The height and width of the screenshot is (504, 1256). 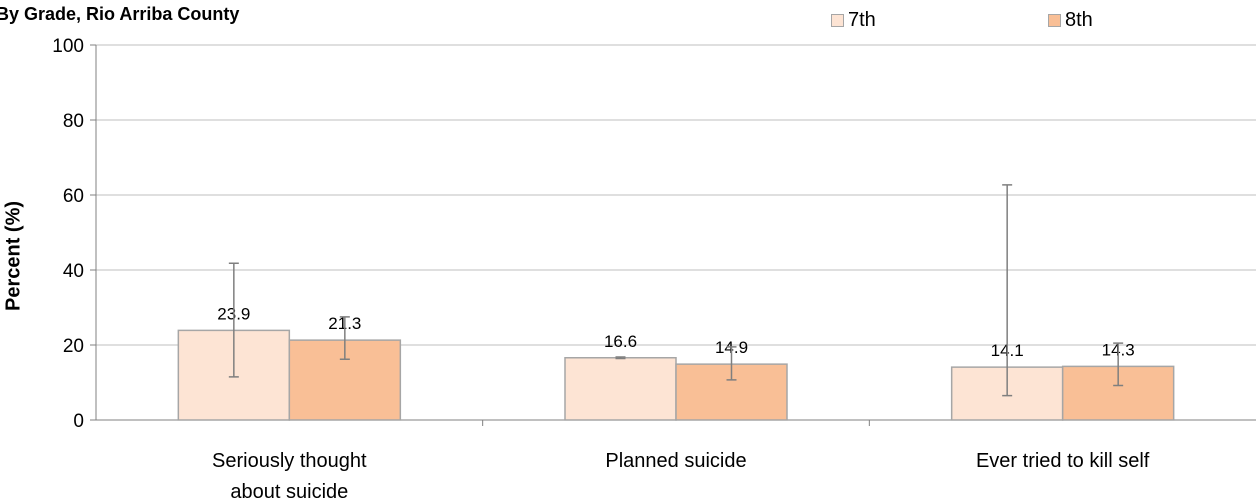 What do you see at coordinates (120, 14) in the screenshot?
I see `chart-title: By Grade, Rio Arriba County` at bounding box center [120, 14].